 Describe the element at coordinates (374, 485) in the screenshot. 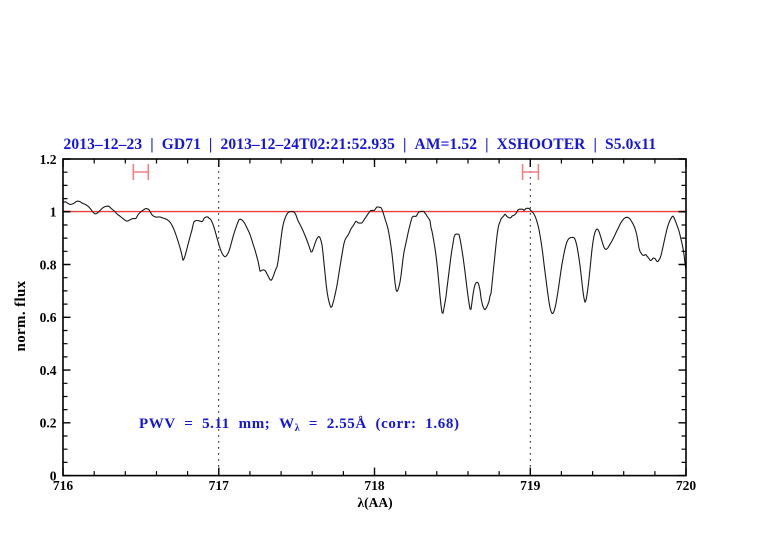

I see `svg-text: 718` at that location.